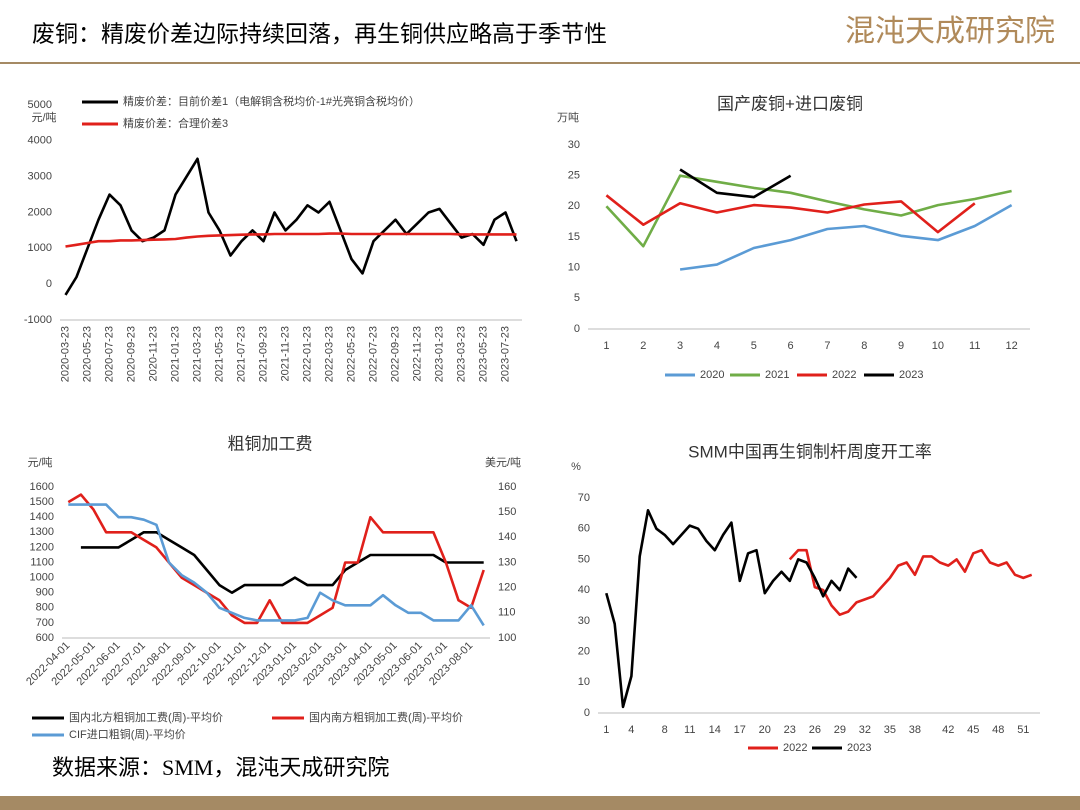 The width and height of the screenshot is (1080, 810). What do you see at coordinates (507, 537) in the screenshot?
I see `y2-tick-label: 140` at bounding box center [507, 537].